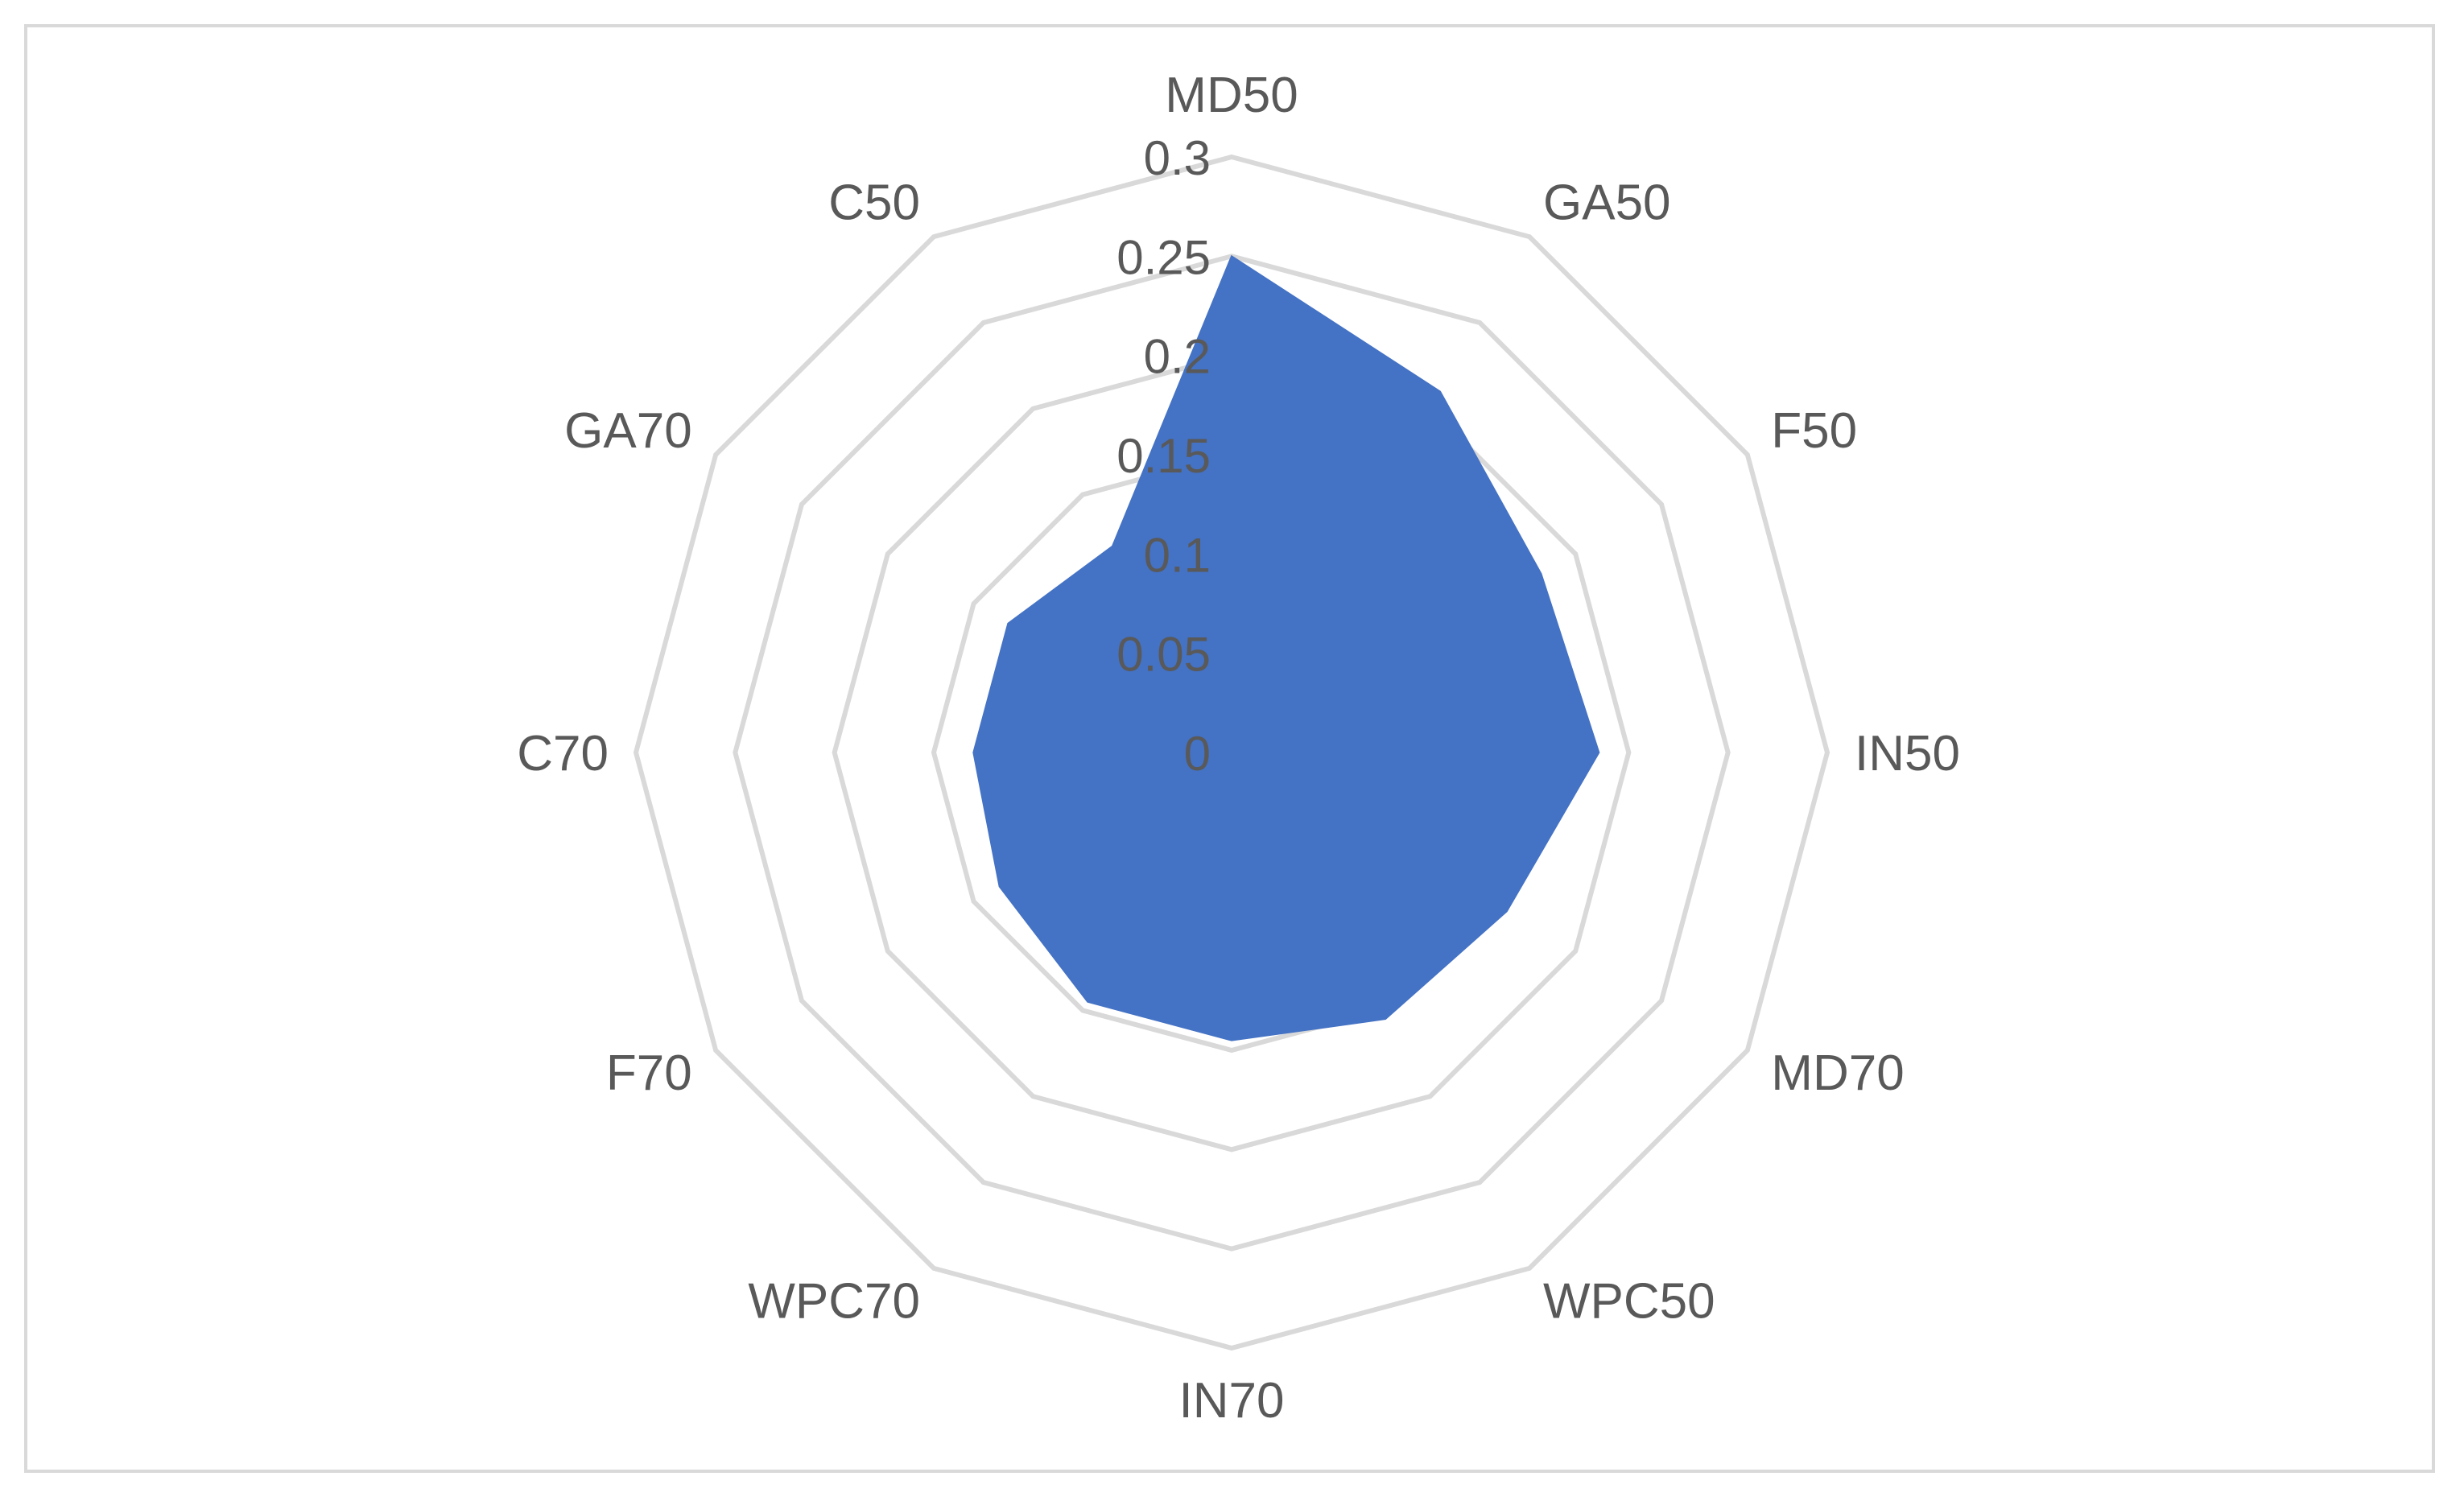  I want to click on tick-label: 0.1, so click(1178, 555).